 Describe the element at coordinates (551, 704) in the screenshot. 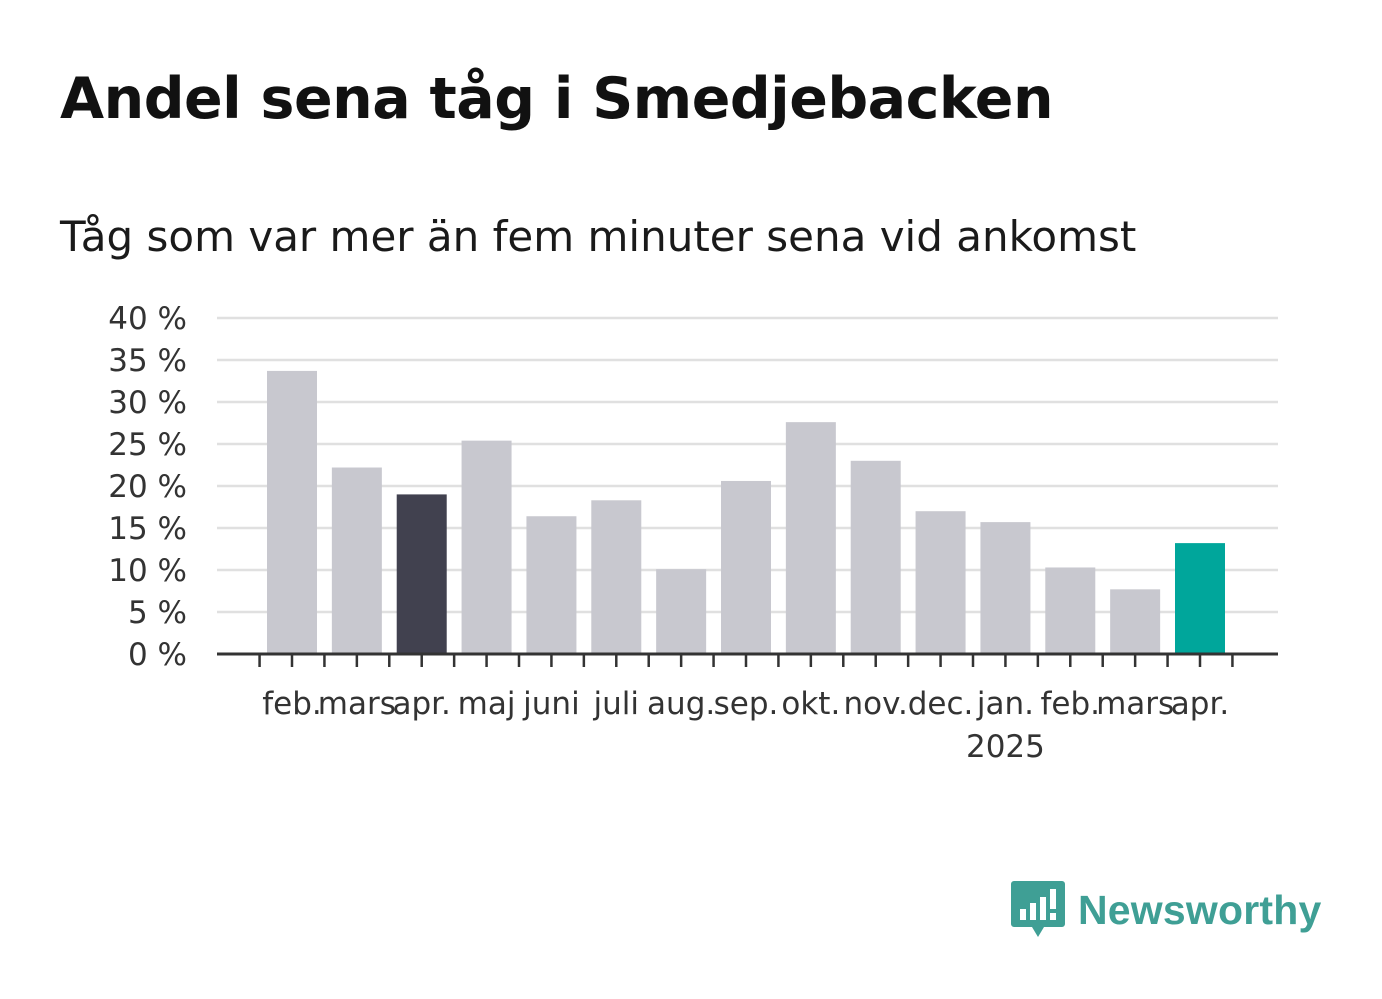

I see `x-tick-label: juni` at that location.